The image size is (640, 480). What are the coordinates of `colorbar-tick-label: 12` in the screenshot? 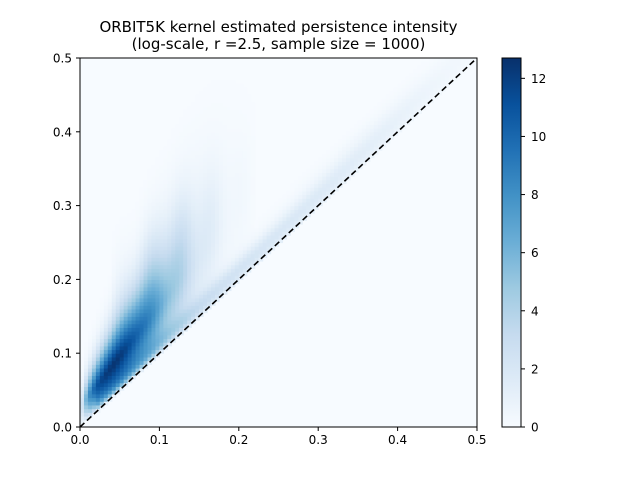 It's located at (538, 79).